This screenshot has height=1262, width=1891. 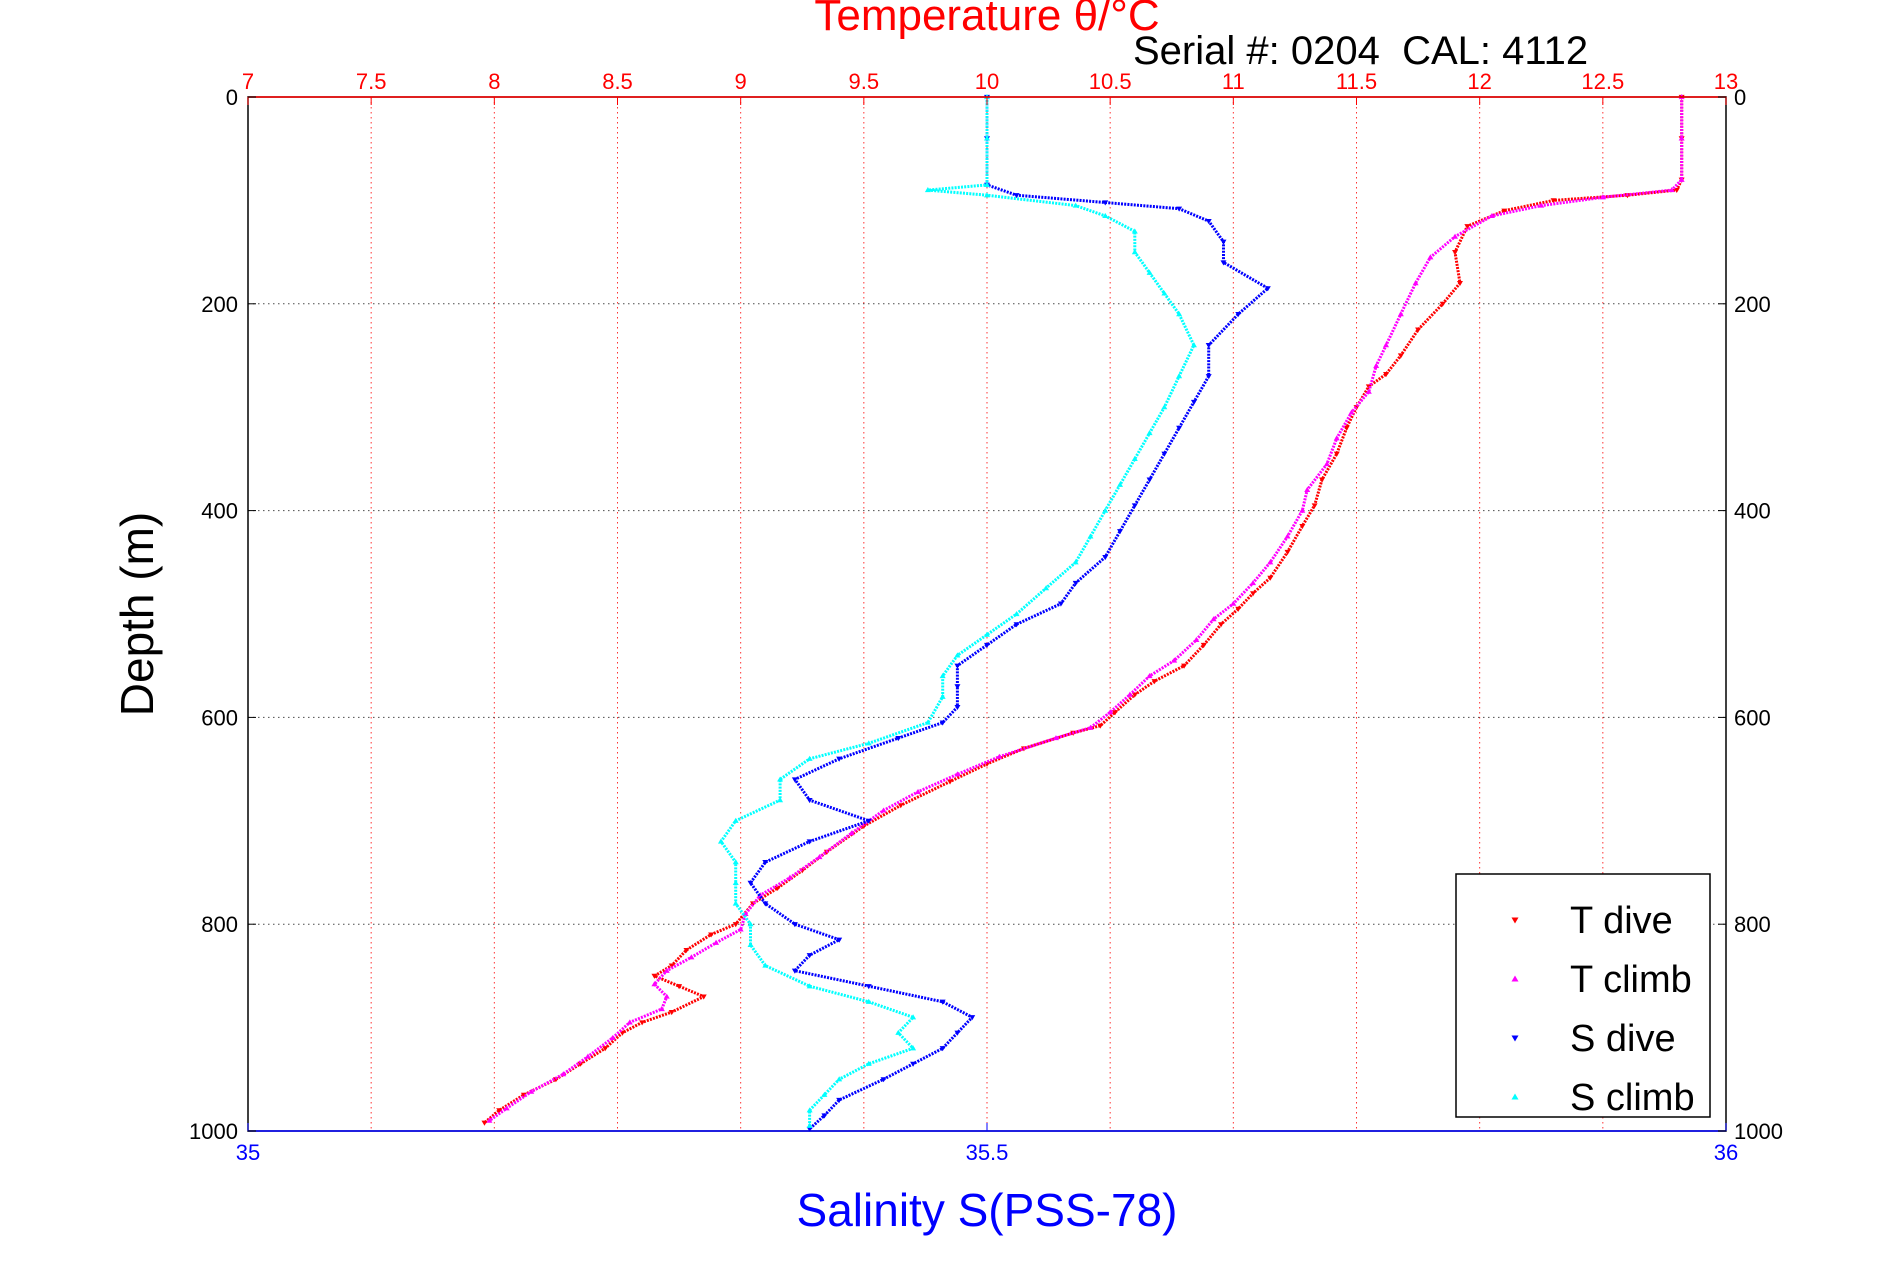 What do you see at coordinates (1233, 81) in the screenshot?
I see `temperature-tick-label: 11` at bounding box center [1233, 81].